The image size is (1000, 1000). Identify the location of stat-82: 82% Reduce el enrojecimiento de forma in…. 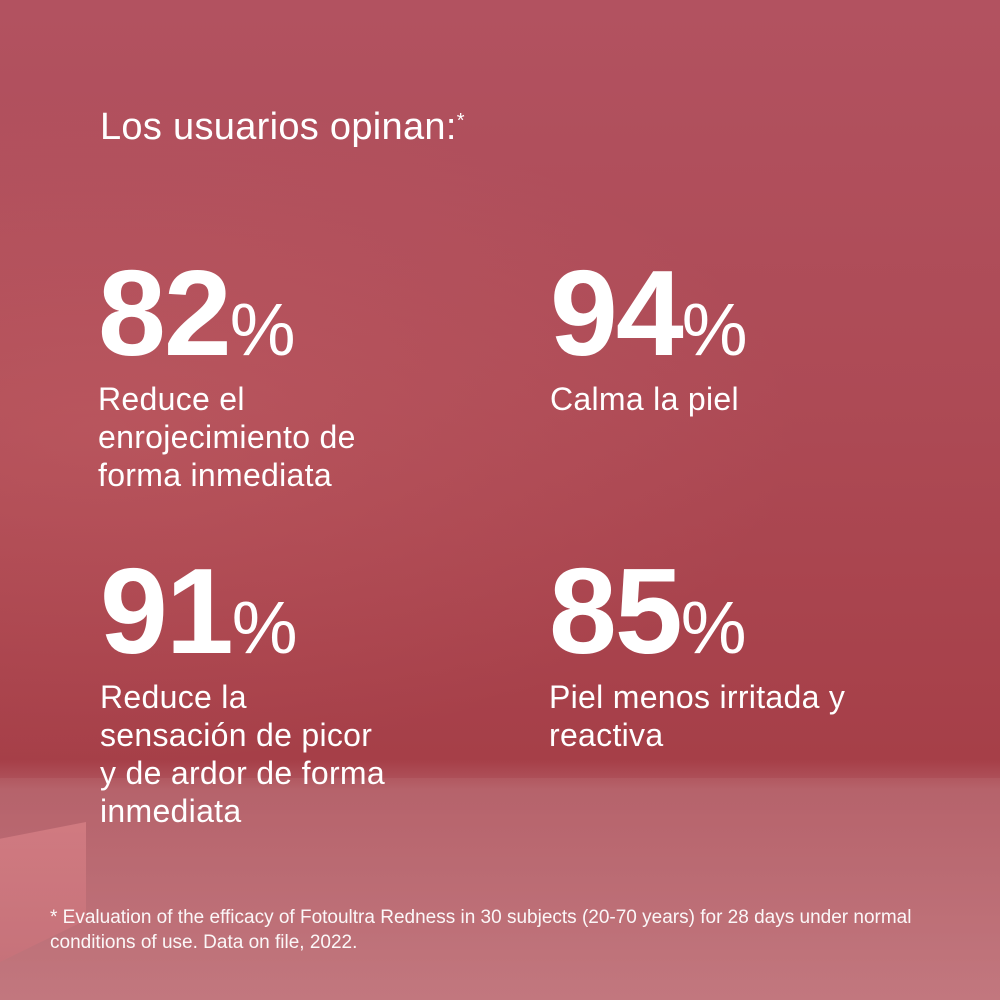
(258, 373).